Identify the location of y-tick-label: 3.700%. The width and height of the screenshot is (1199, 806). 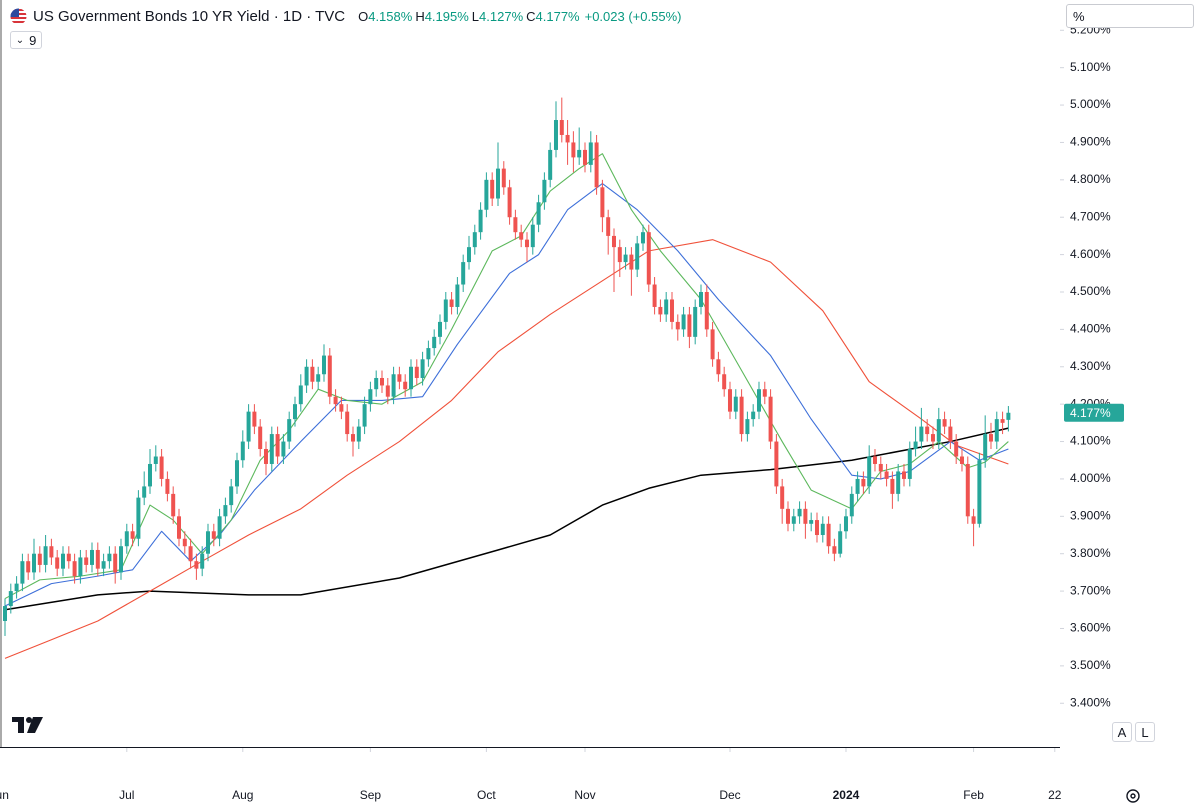
(1090, 590).